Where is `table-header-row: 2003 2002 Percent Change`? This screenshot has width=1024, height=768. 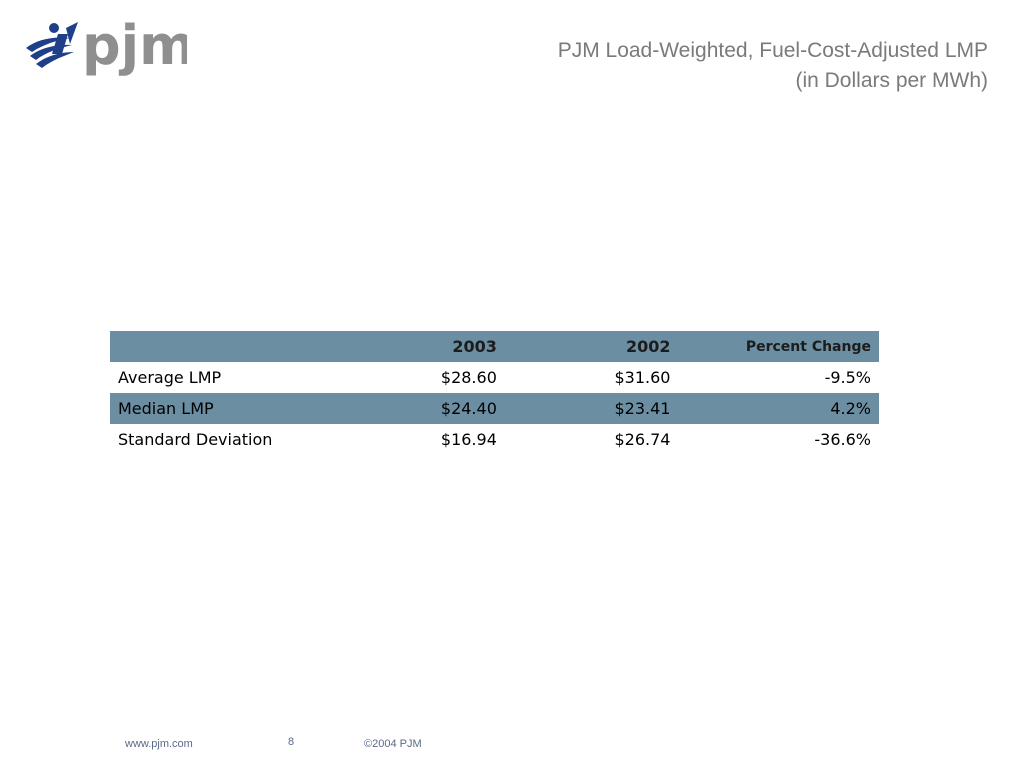
table-header-row: 2003 2002 Percent Change is located at coordinates (494, 346).